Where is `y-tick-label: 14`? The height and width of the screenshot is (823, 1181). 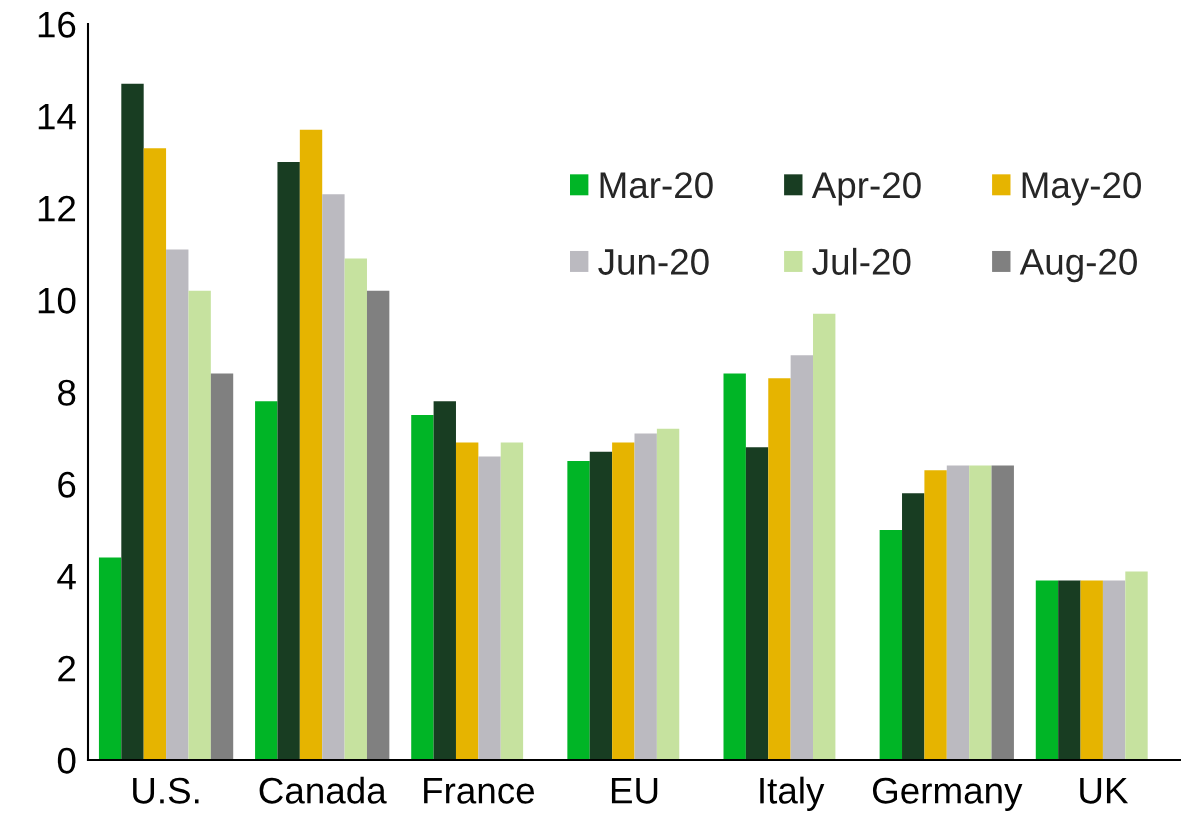 y-tick-label: 14 is located at coordinates (57, 117).